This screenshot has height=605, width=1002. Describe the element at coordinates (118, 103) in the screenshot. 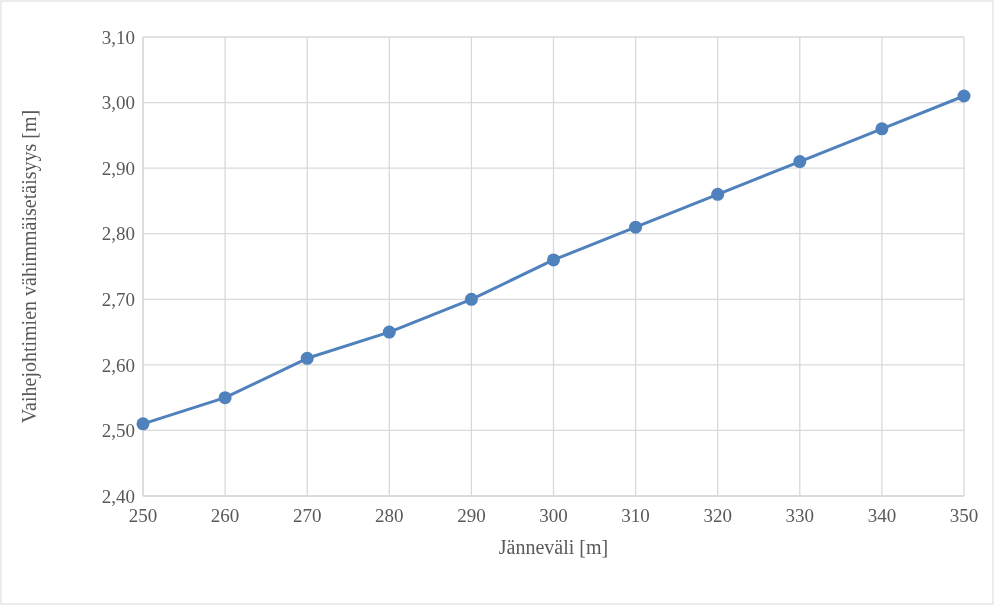

I see `y-tick-label: 3,00` at that location.